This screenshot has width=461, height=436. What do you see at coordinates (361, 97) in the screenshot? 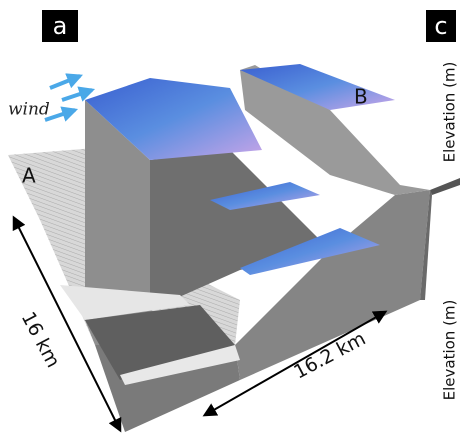
I see `point-label: B` at bounding box center [361, 97].